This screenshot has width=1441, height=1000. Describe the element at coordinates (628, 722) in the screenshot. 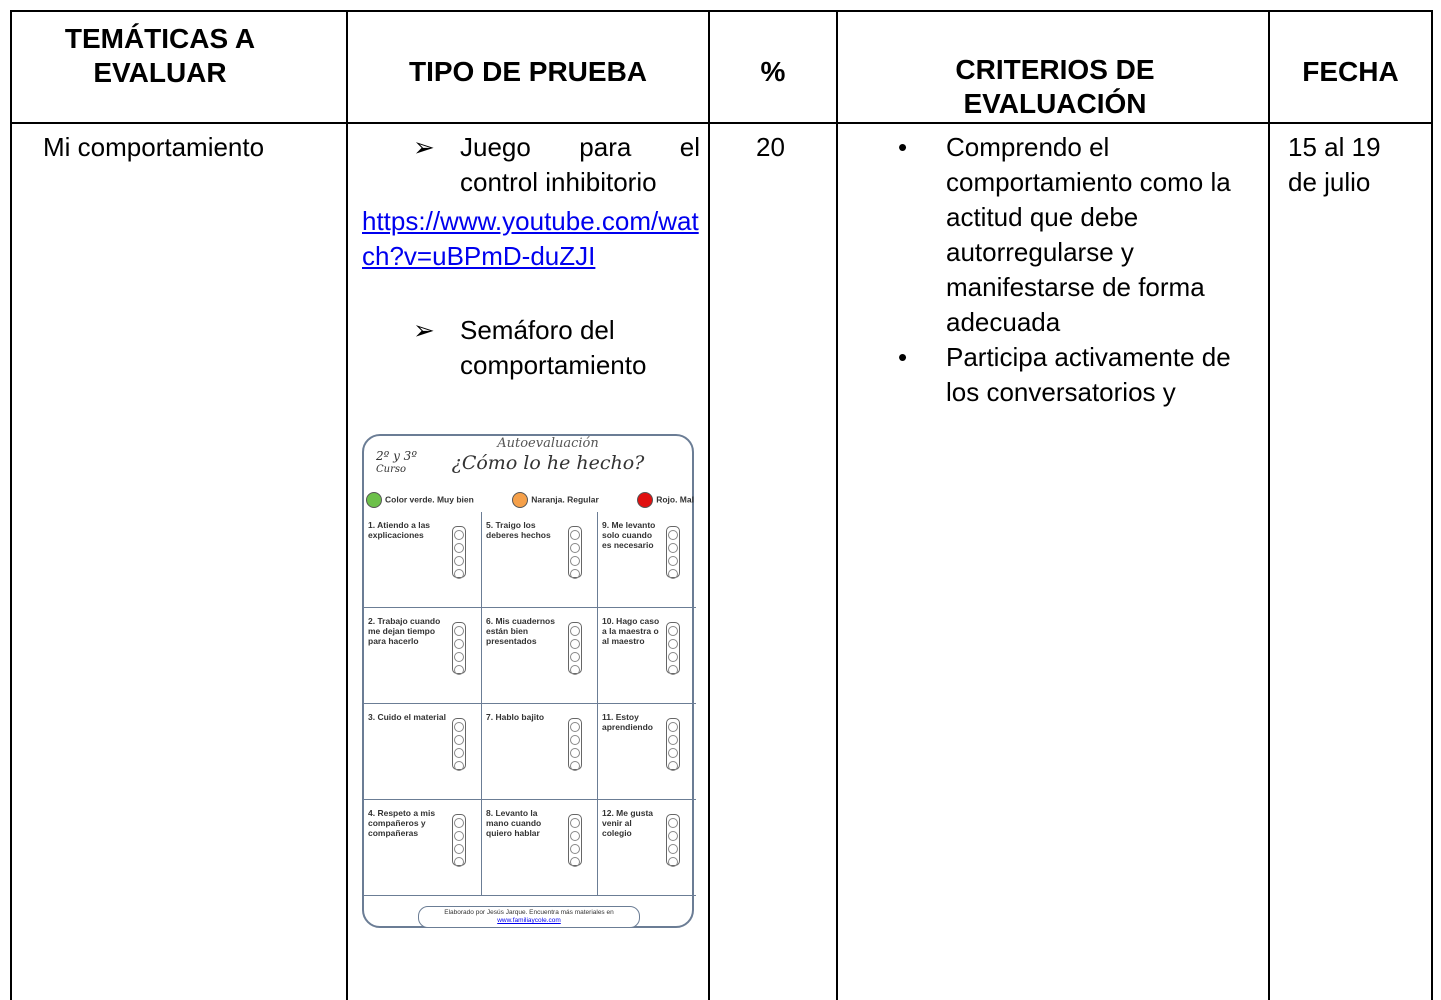

I see `item-text: 11. Estoy aprendiendo` at that location.